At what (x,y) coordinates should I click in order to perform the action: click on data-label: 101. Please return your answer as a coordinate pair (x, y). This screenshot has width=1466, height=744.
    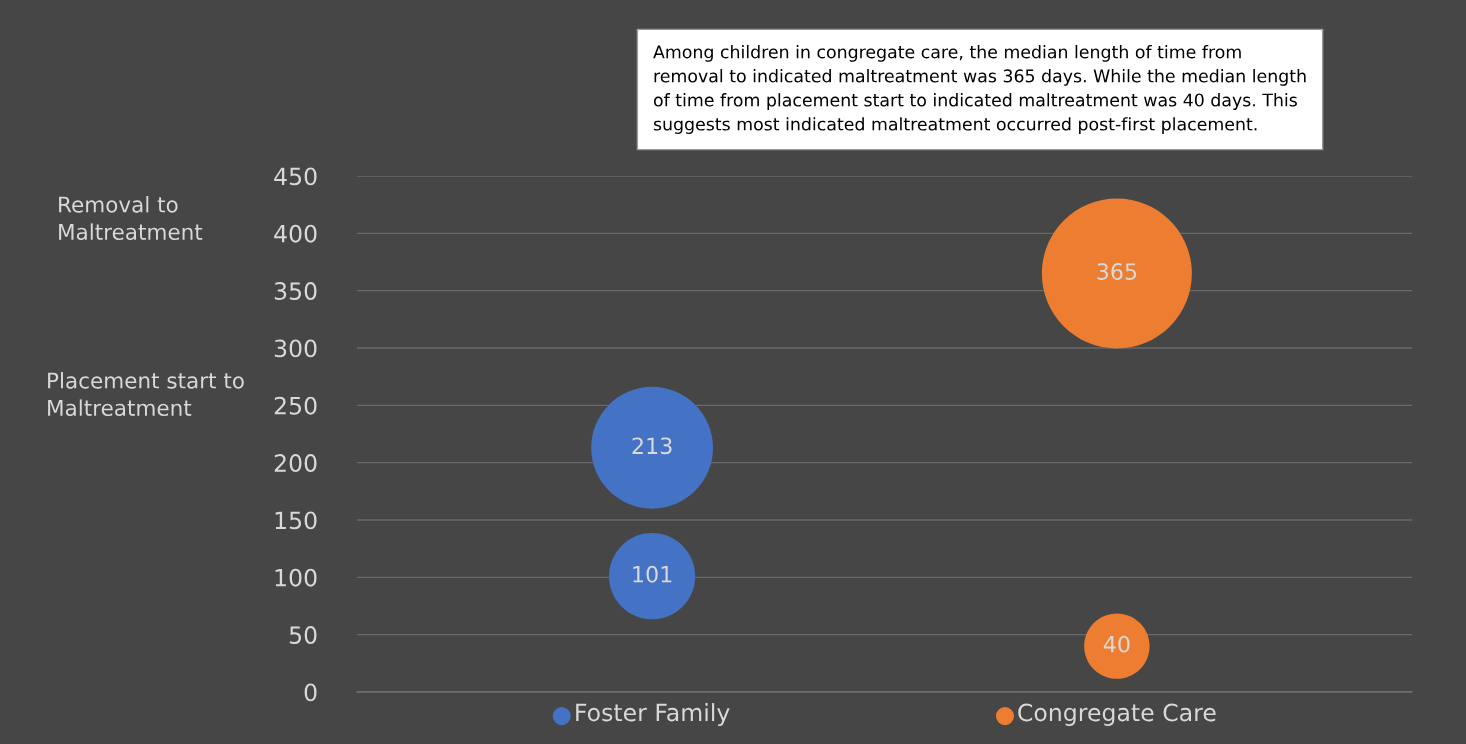
    Looking at the image, I should click on (652, 574).